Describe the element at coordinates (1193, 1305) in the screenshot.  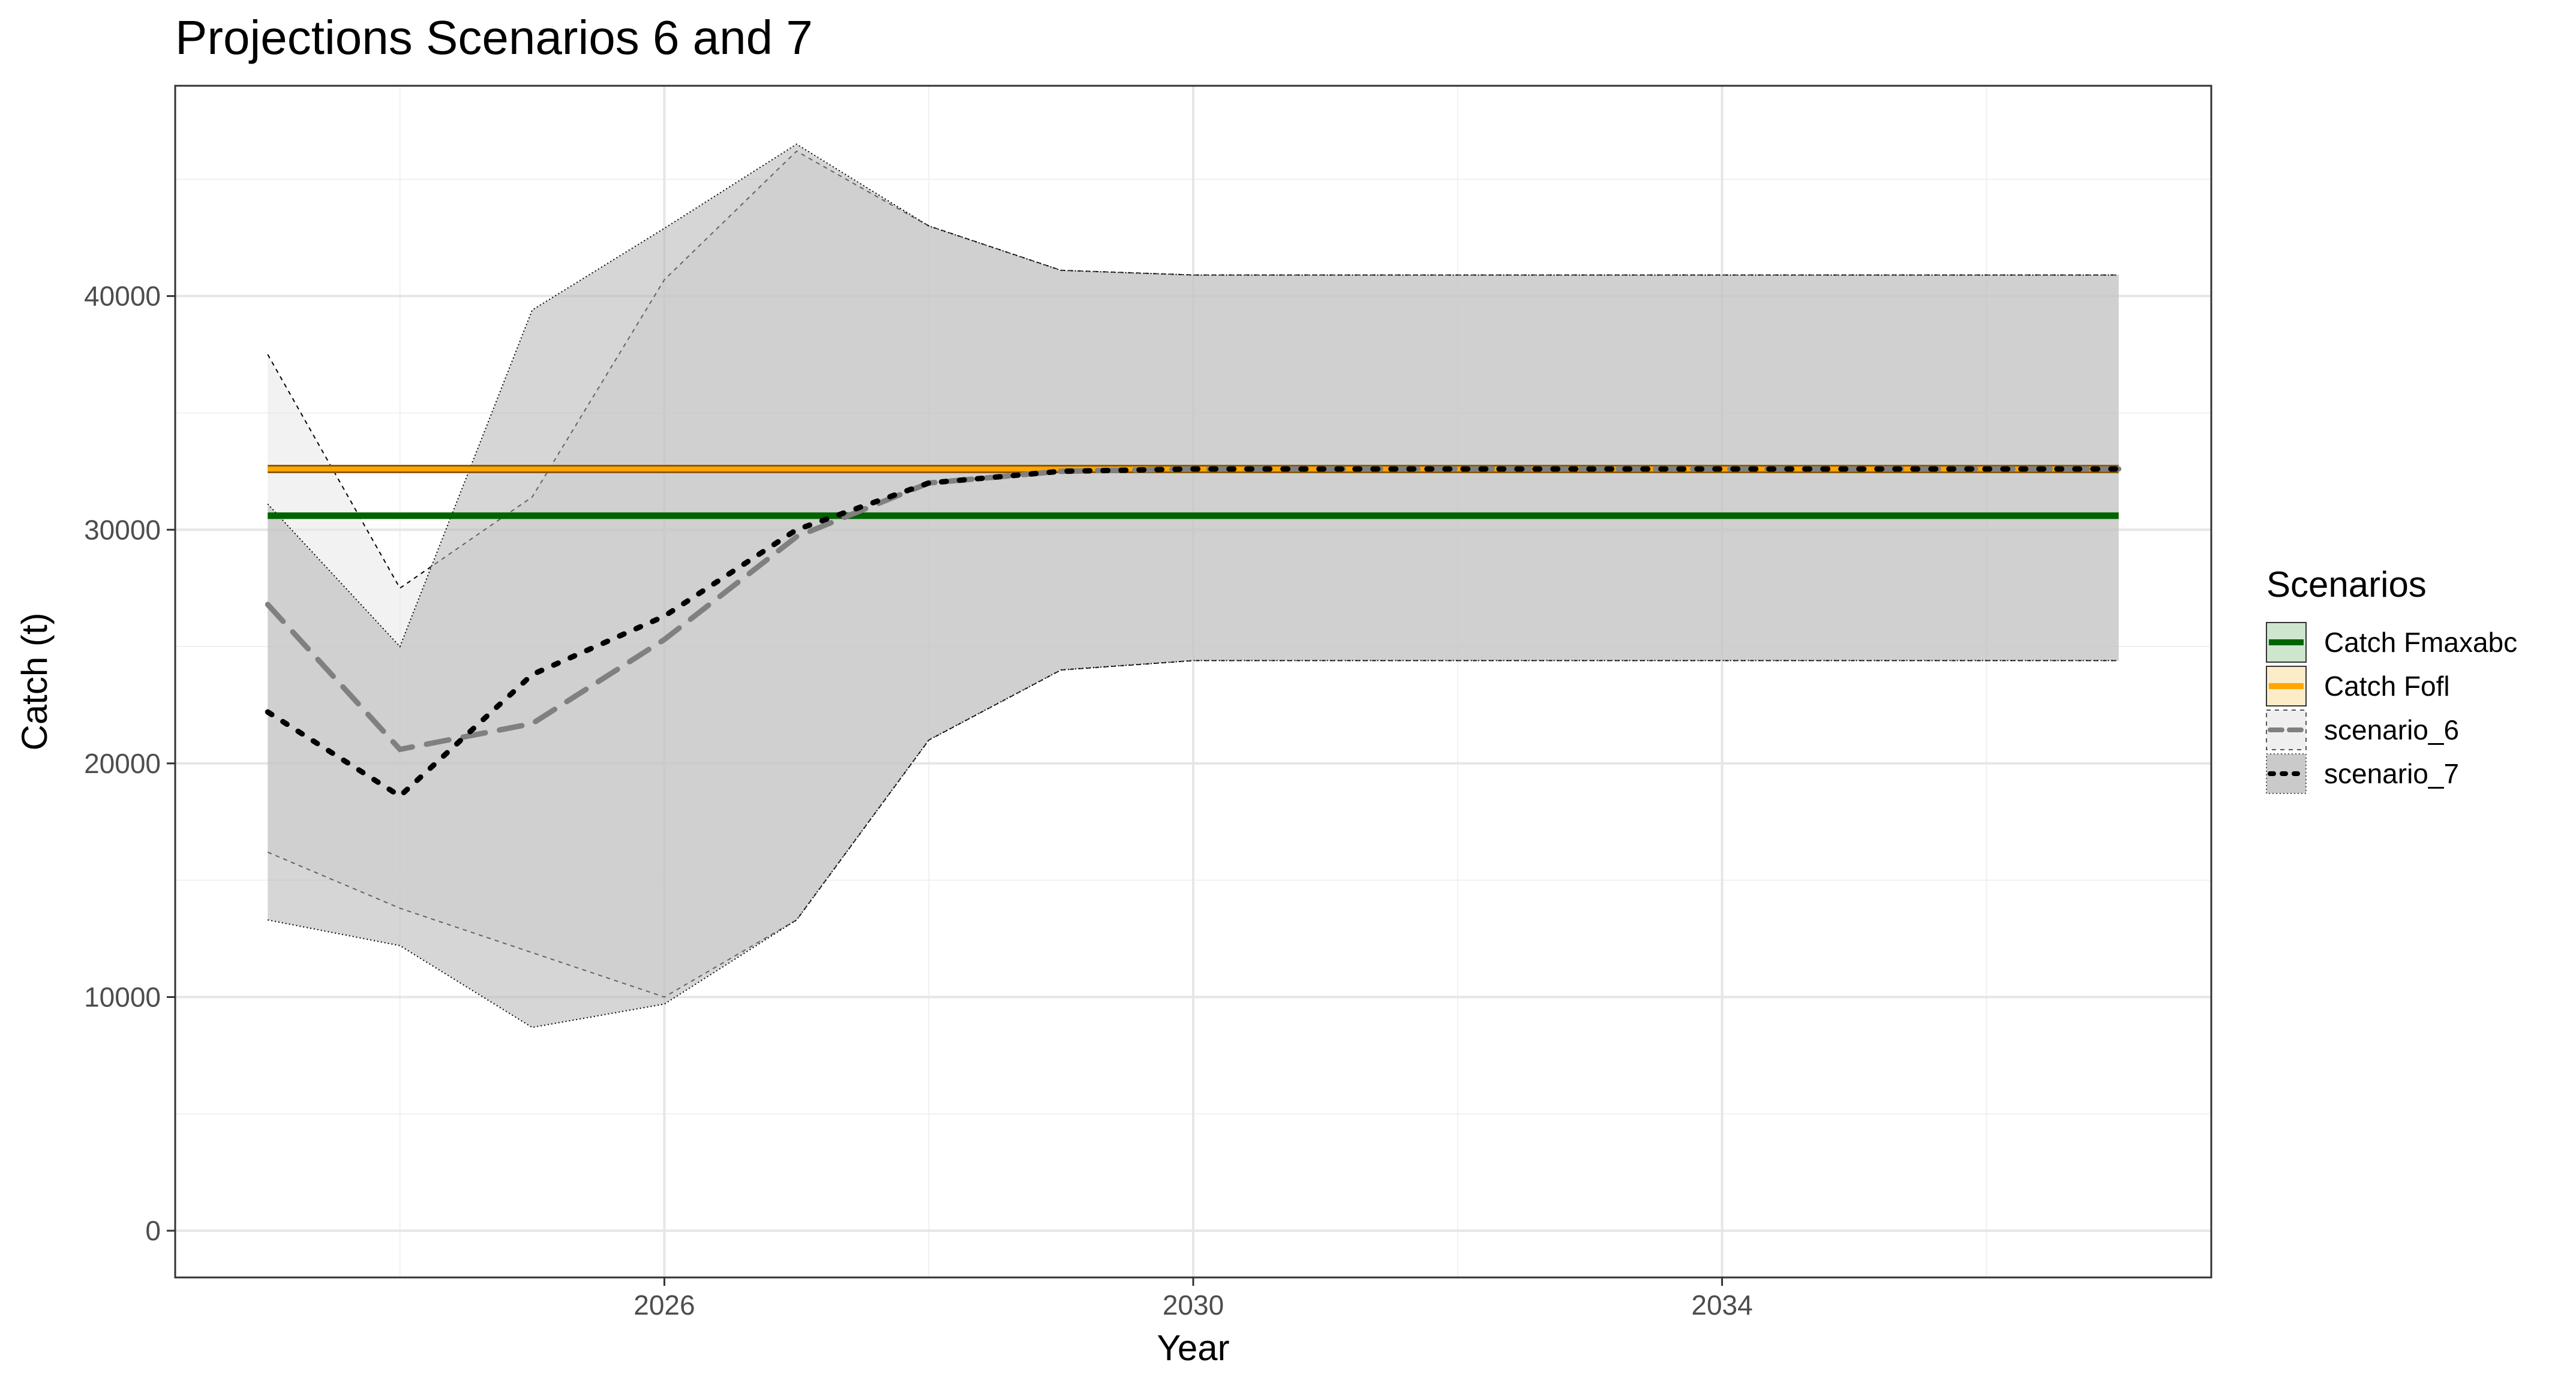
I see `x-tick-label: 2030` at that location.